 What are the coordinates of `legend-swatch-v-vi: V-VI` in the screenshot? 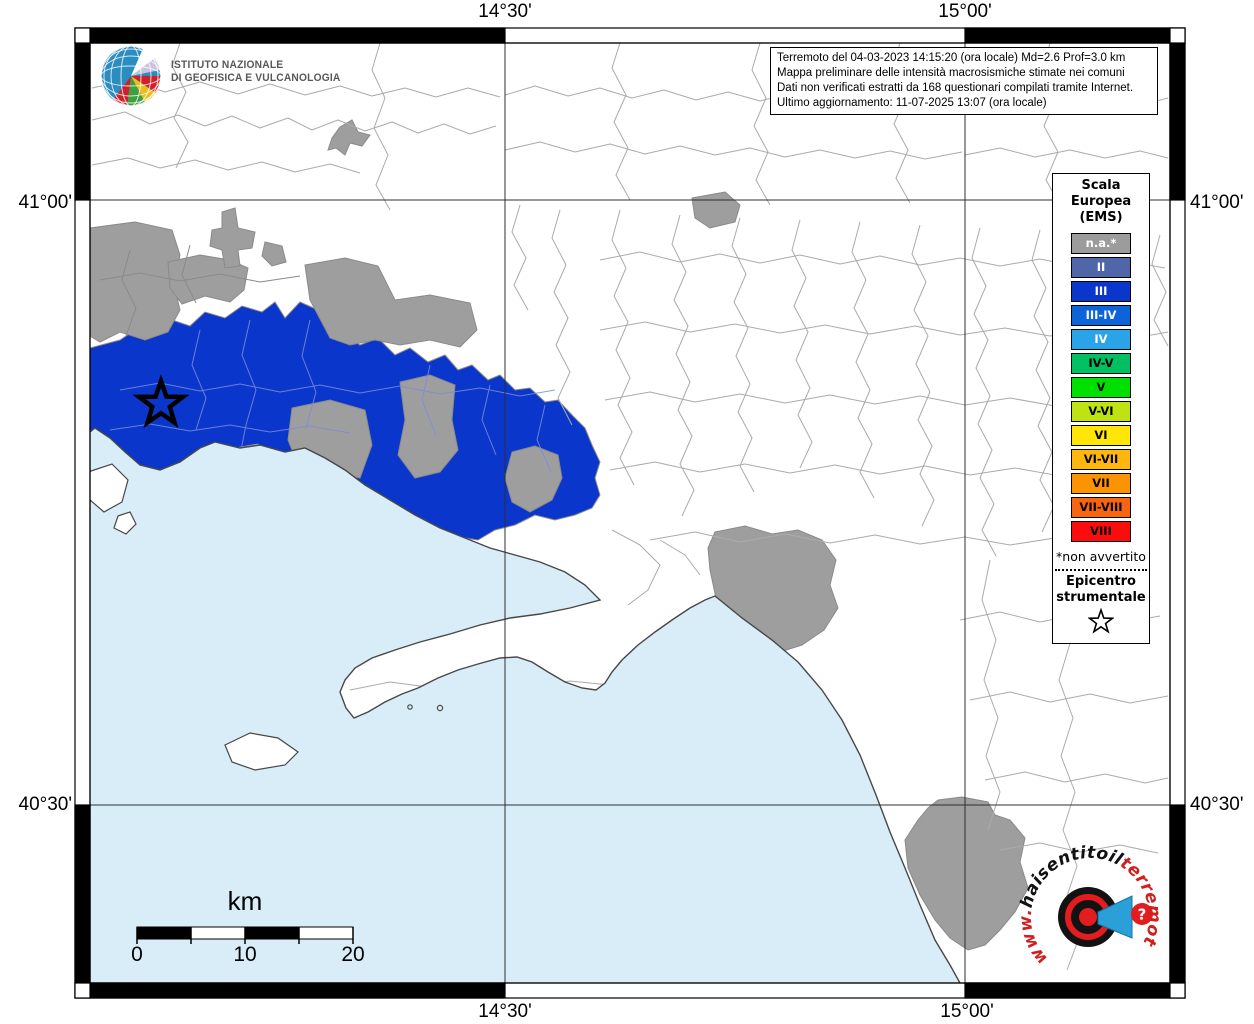 It's located at (1101, 411).